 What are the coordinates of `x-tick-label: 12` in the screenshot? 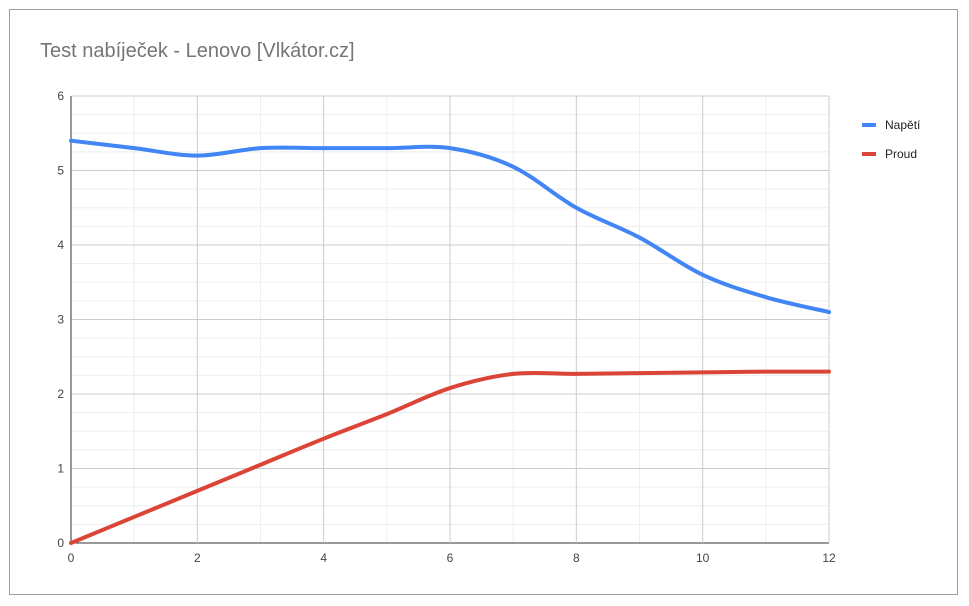 It's located at (829, 558).